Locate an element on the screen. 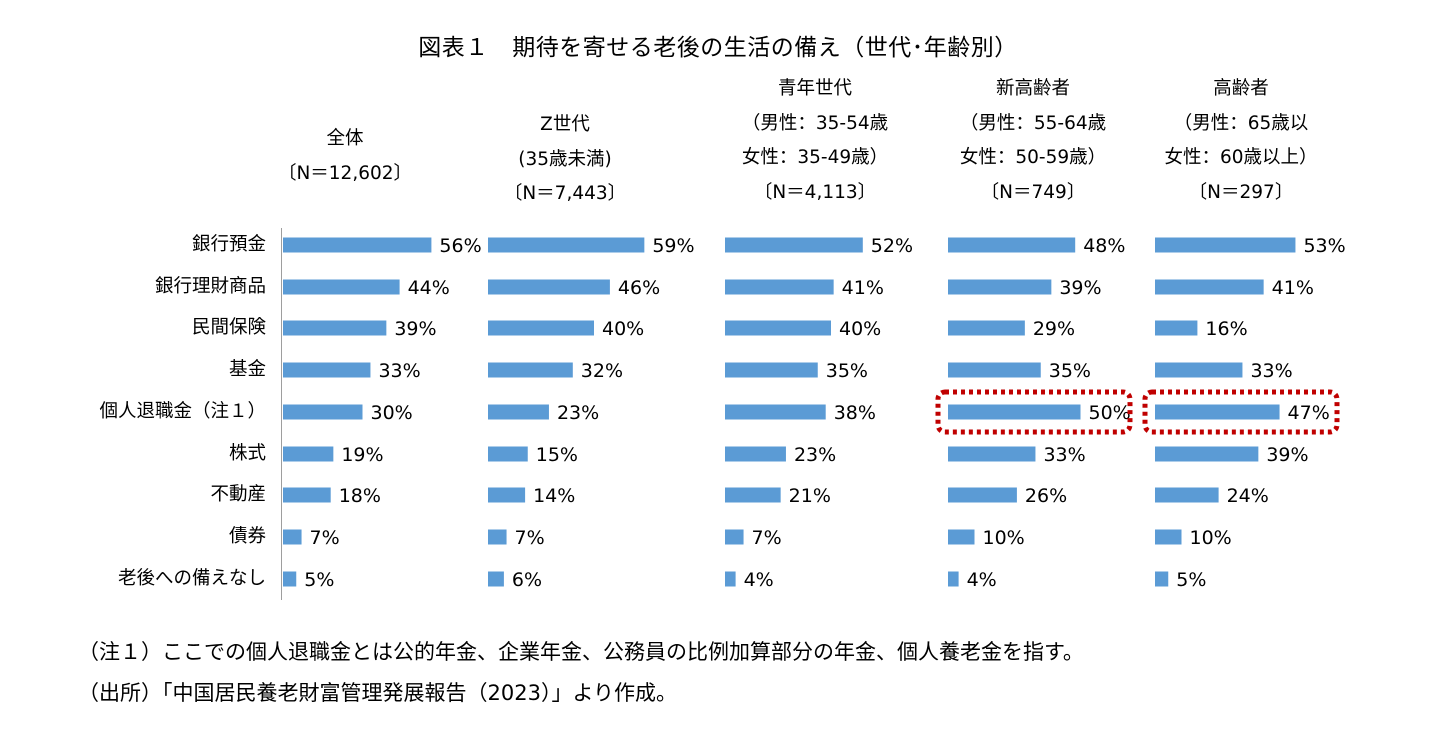  panel-header-line: （男性：55-64歳 is located at coordinates (1033, 123).